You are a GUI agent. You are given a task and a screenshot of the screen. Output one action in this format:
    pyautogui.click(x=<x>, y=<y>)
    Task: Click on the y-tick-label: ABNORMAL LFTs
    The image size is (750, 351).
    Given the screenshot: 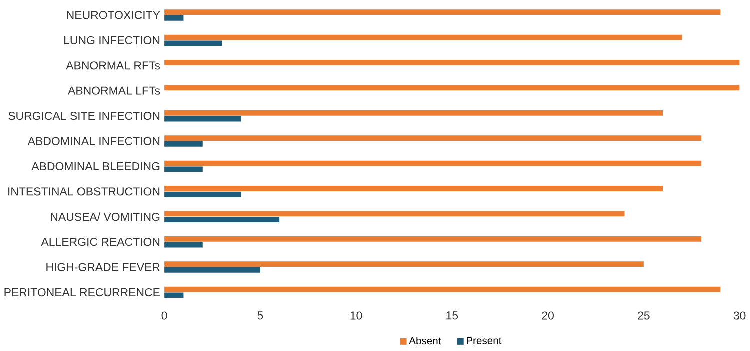 What is the action you would take?
    pyautogui.click(x=114, y=90)
    